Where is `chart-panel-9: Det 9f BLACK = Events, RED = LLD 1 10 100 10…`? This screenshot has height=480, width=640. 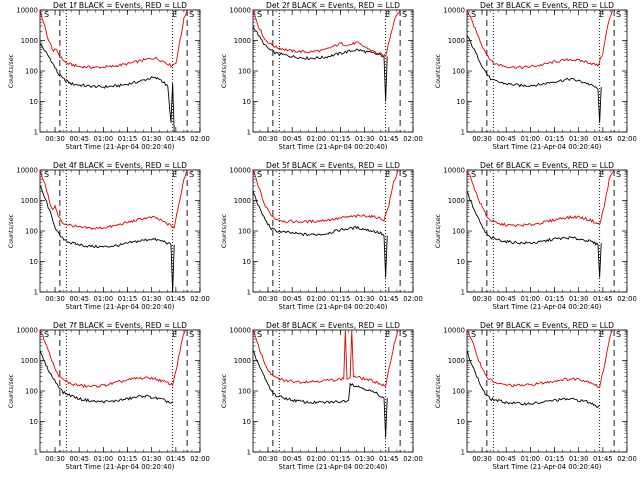
chart-panel-9: Det 9f BLACK = Events, RED = LLD 1 10 100 10… is located at coordinates (536, 396).